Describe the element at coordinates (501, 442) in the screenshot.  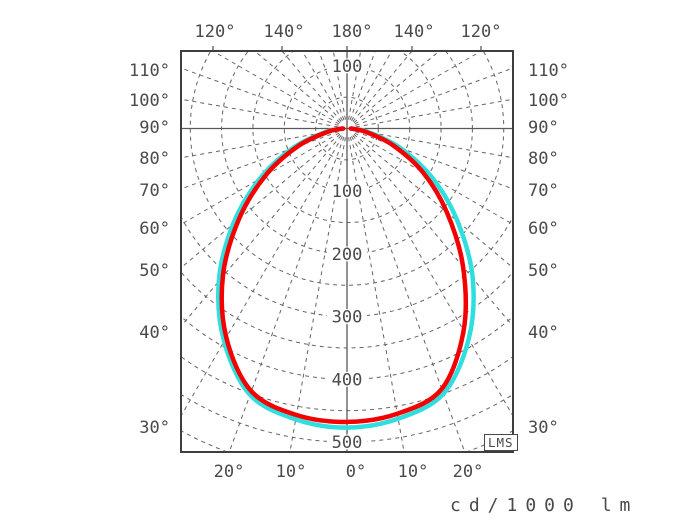
I see `lms-badge: LMS` at that location.